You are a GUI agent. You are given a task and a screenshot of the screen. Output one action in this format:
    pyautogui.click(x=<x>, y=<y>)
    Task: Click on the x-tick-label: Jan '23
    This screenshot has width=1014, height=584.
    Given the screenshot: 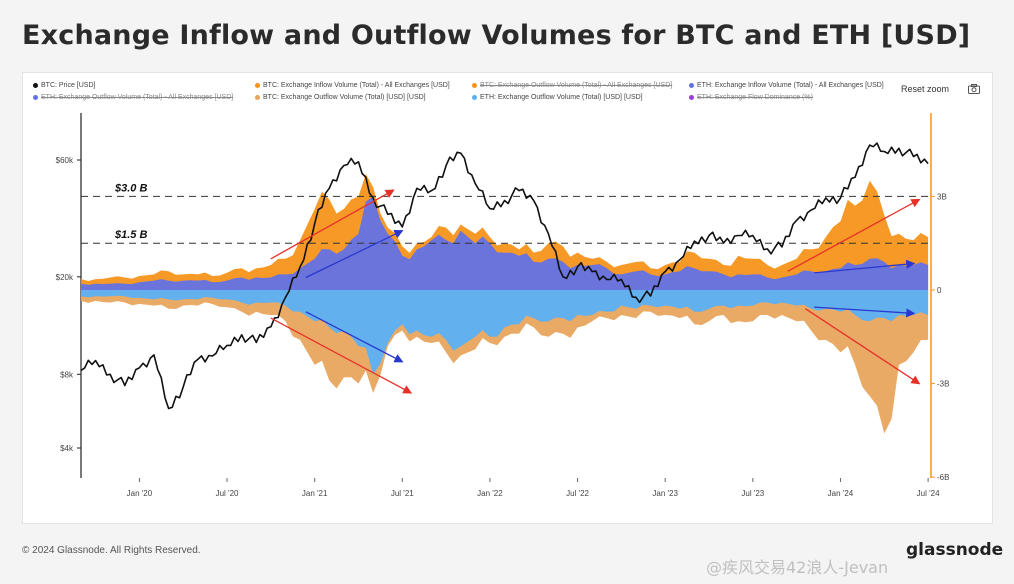 What is the action you would take?
    pyautogui.click(x=665, y=493)
    